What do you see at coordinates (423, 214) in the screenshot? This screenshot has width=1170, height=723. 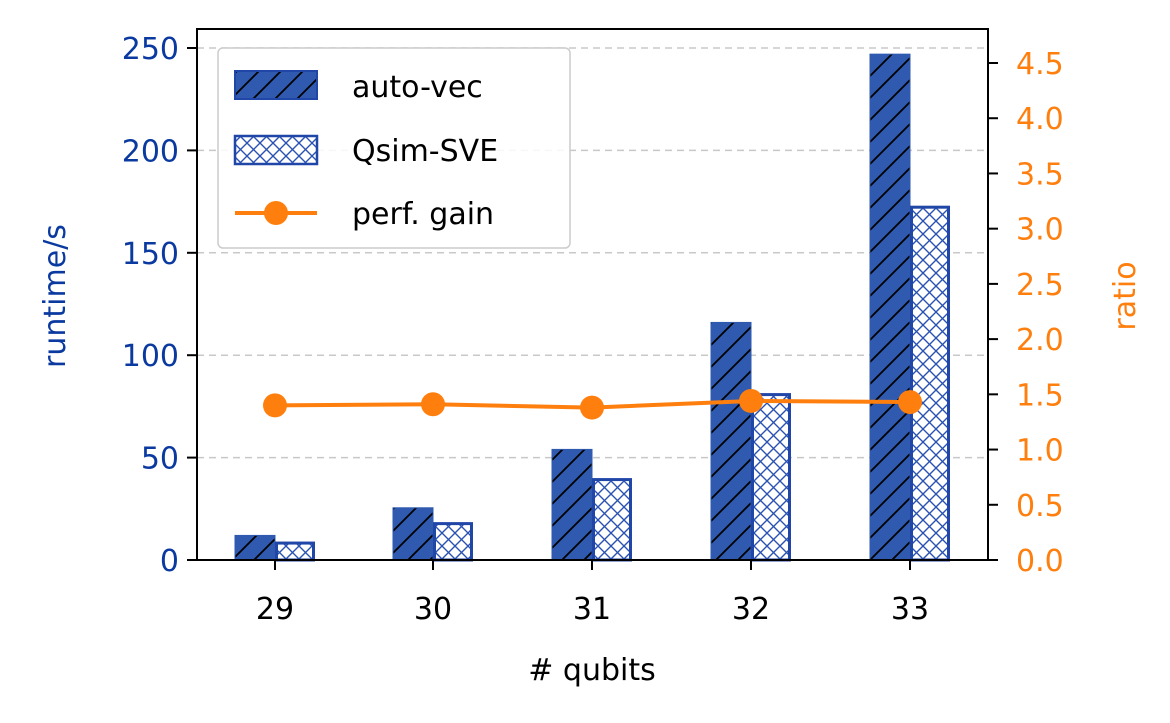 I see `legend-label-perf-gain: perf. gain` at bounding box center [423, 214].